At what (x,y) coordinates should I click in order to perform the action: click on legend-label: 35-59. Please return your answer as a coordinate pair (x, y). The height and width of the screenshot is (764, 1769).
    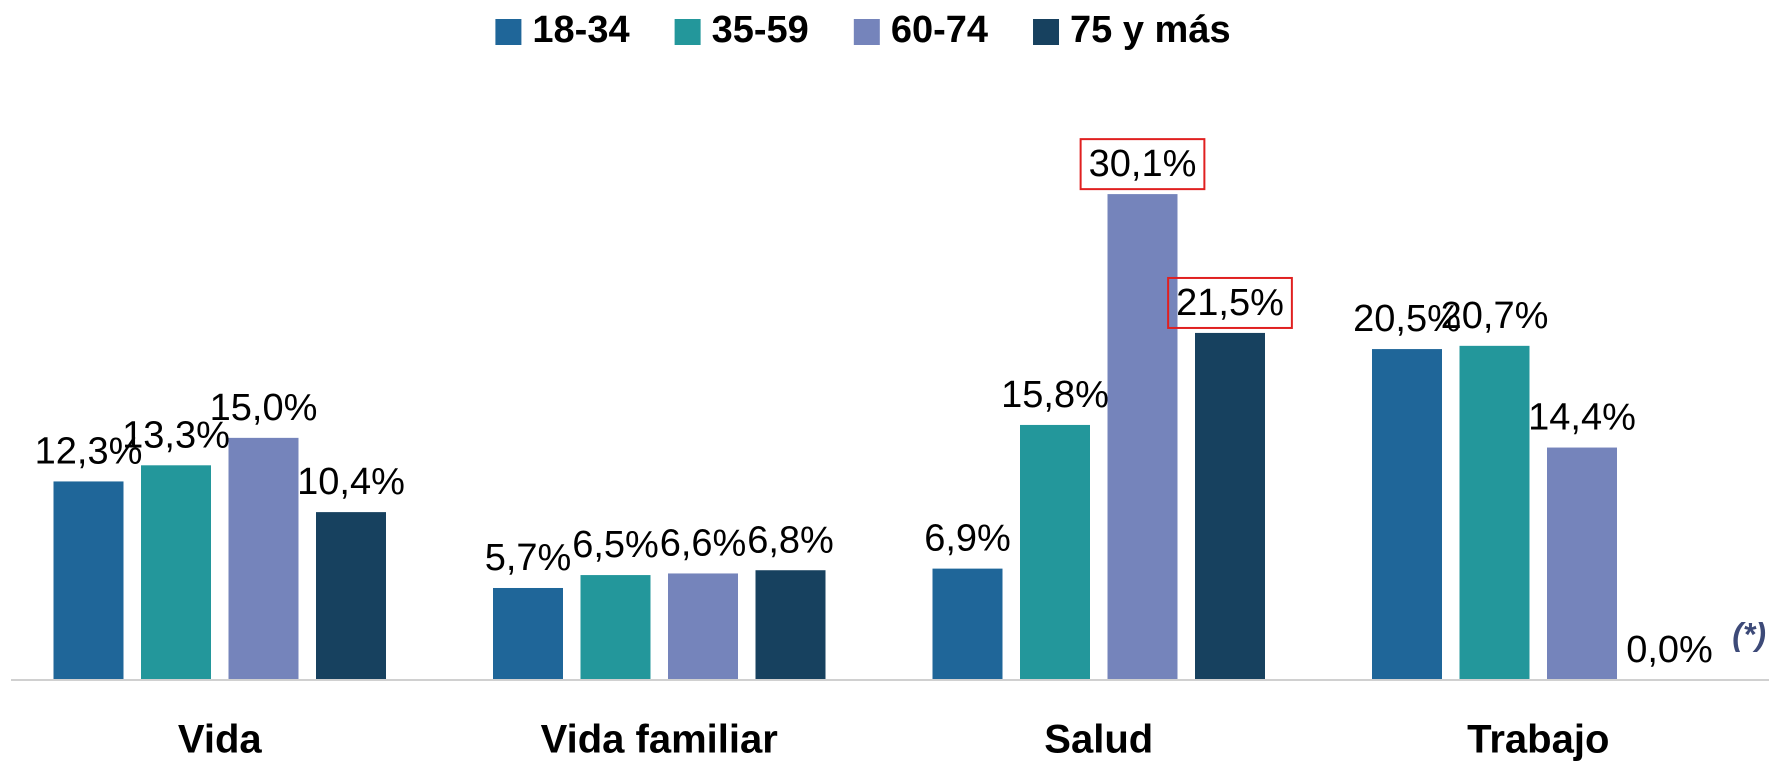
    Looking at the image, I should click on (760, 30).